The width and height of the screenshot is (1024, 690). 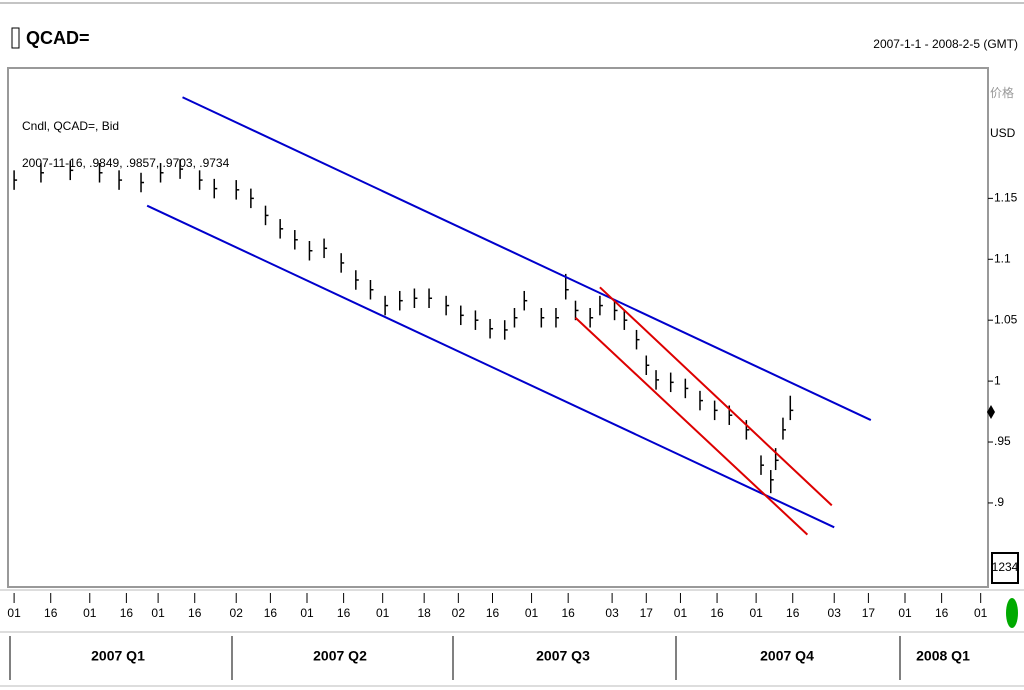 I want to click on date-range: 2007-1-1 - 2008-2-5 (GMT), so click(x=945, y=44).